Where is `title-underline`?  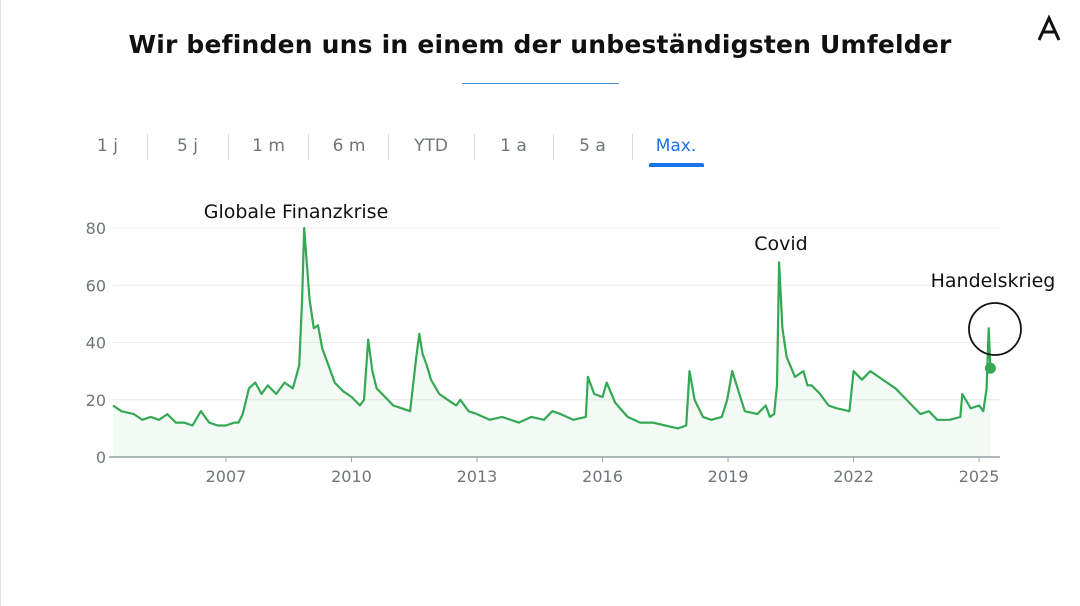
title-underline is located at coordinates (540, 83).